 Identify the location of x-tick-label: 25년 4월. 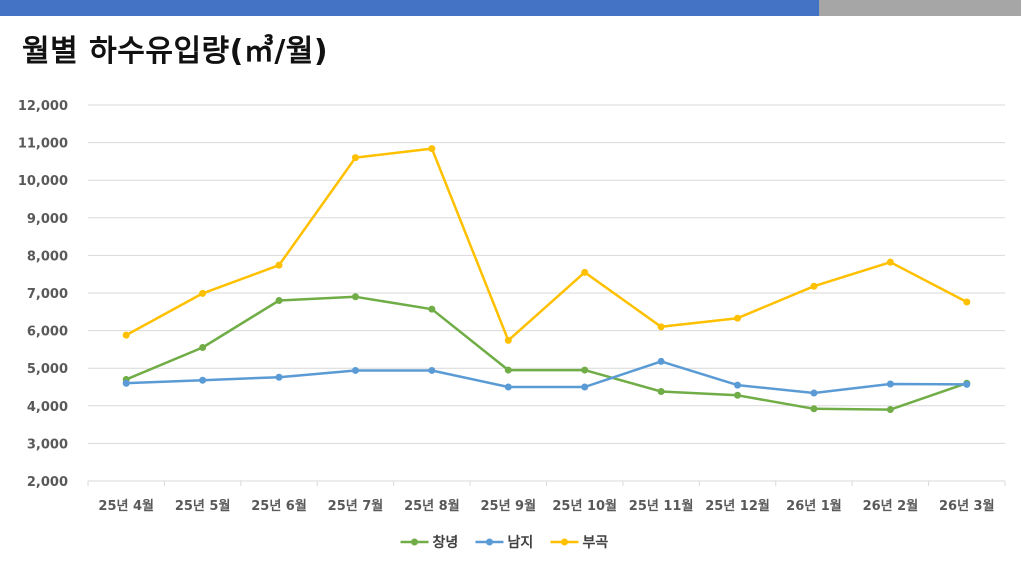
(126, 506).